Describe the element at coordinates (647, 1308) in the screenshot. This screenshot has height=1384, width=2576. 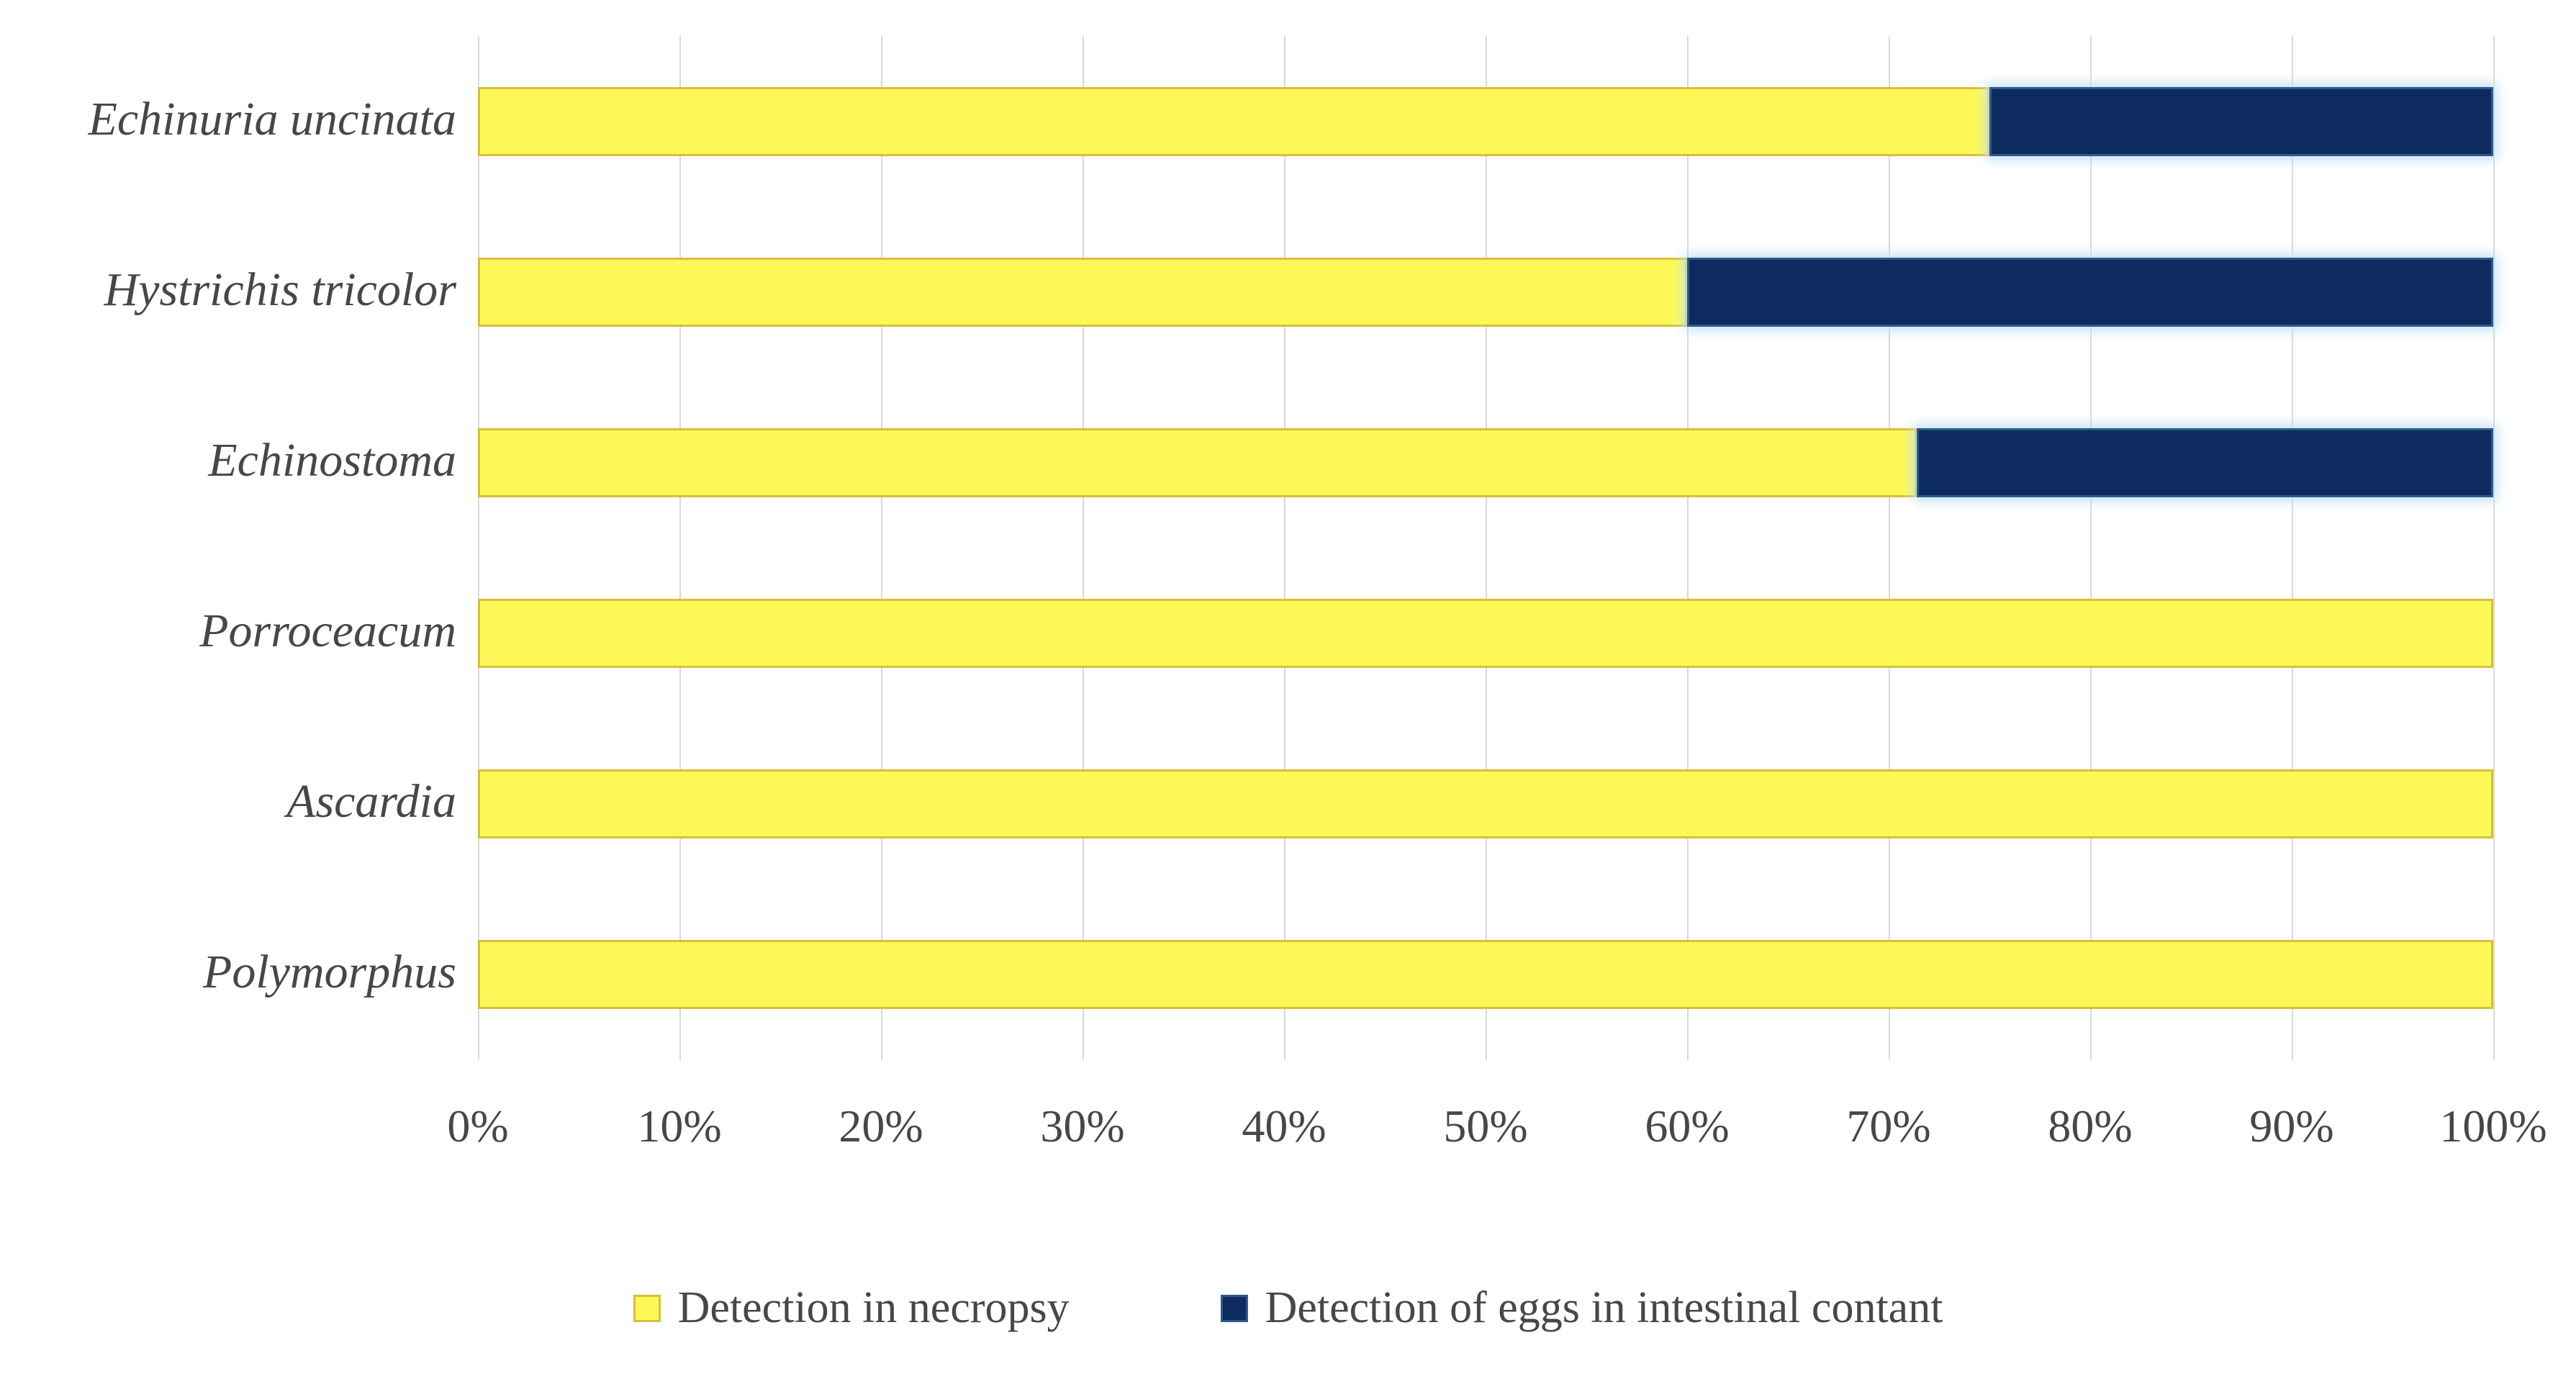
I see `legend-swatch-necropsy-icon` at that location.